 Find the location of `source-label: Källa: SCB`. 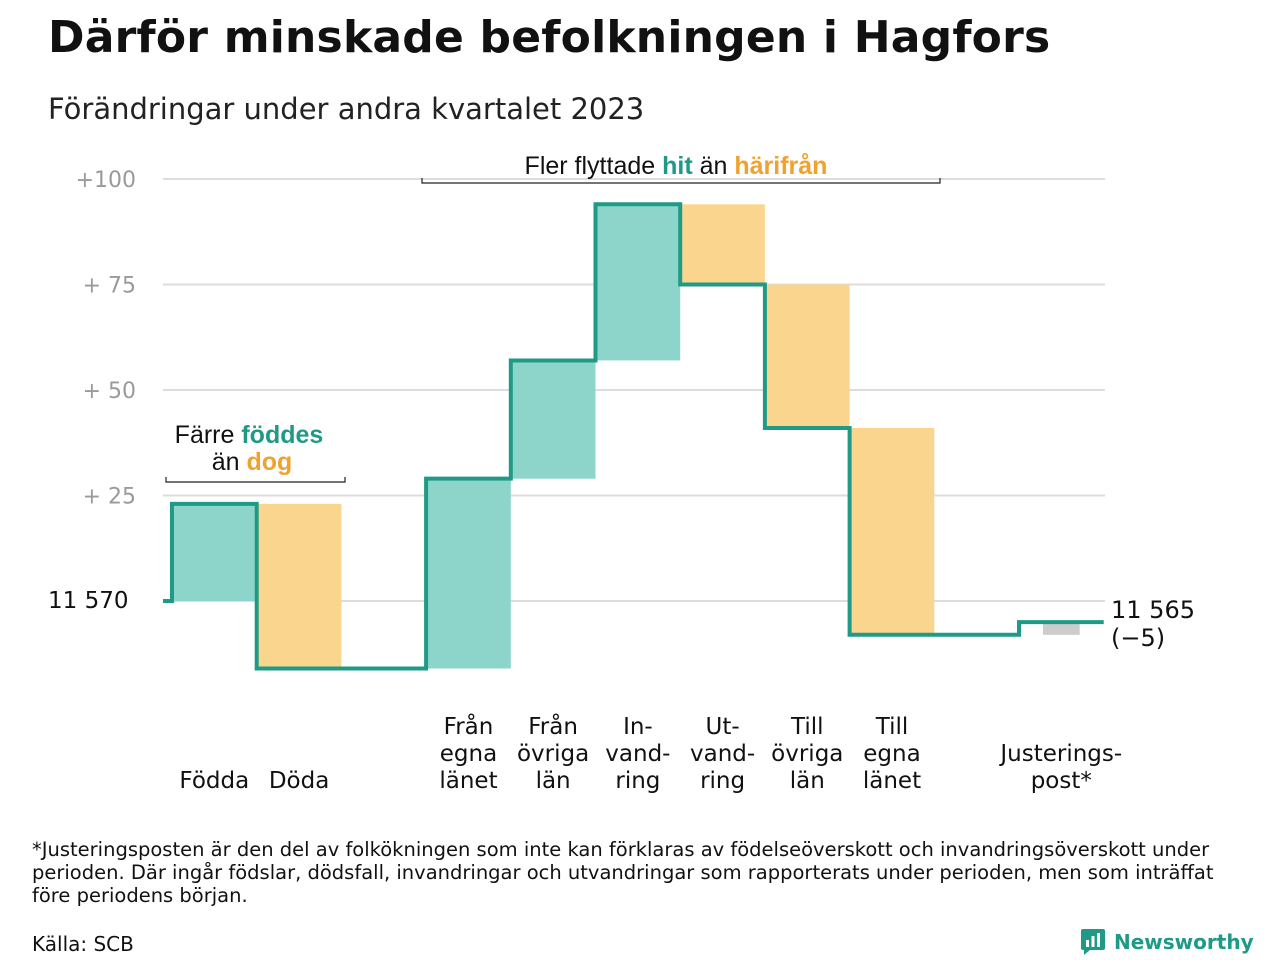

source-label: Källa: SCB is located at coordinates (83, 944).